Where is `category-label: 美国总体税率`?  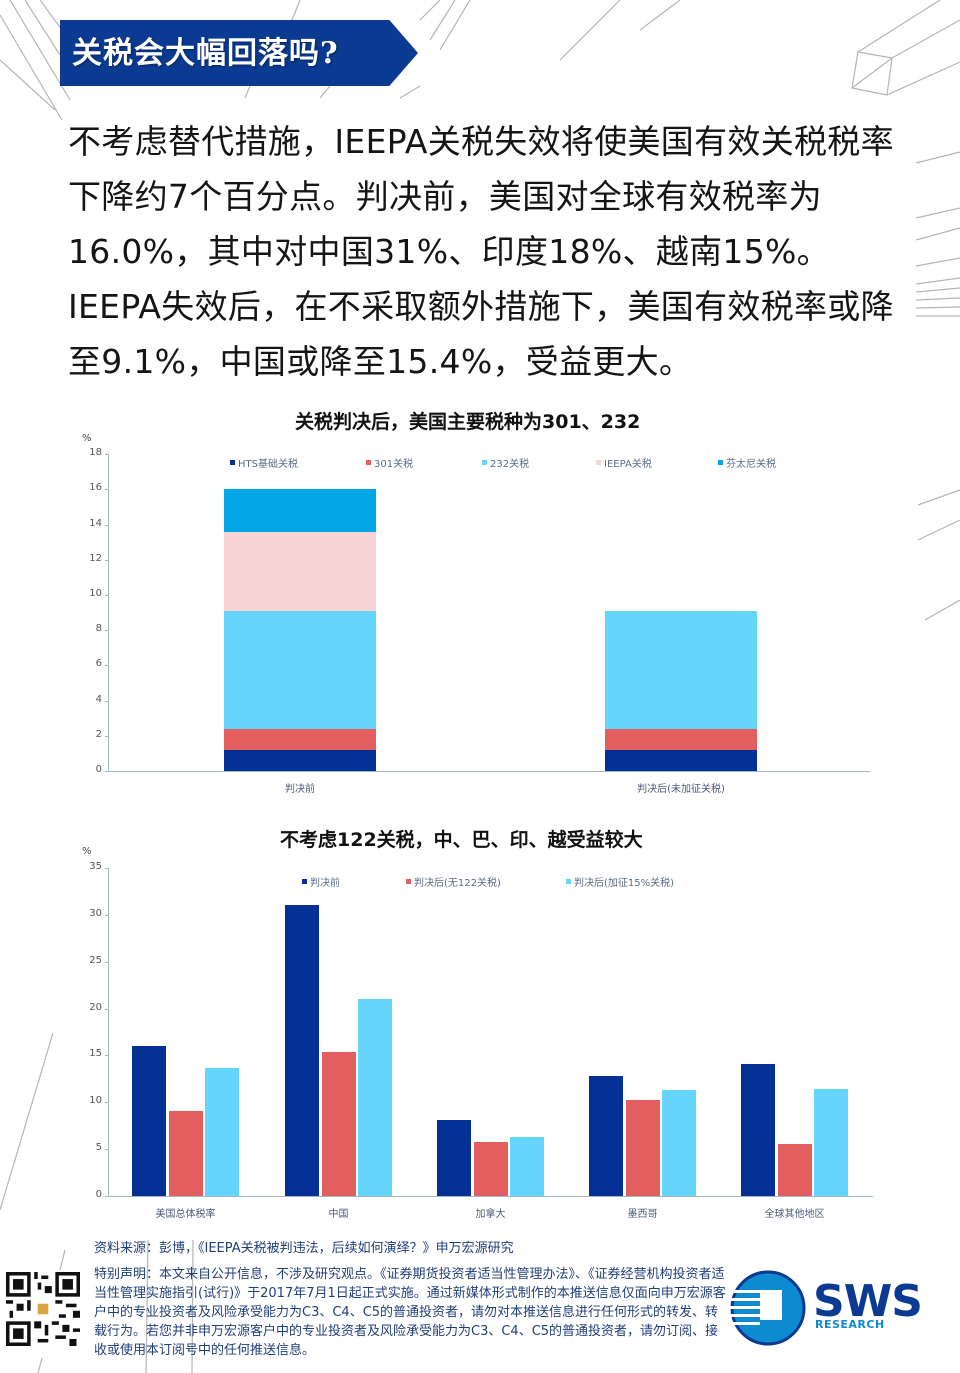
category-label: 美国总体税率 is located at coordinates (185, 1214).